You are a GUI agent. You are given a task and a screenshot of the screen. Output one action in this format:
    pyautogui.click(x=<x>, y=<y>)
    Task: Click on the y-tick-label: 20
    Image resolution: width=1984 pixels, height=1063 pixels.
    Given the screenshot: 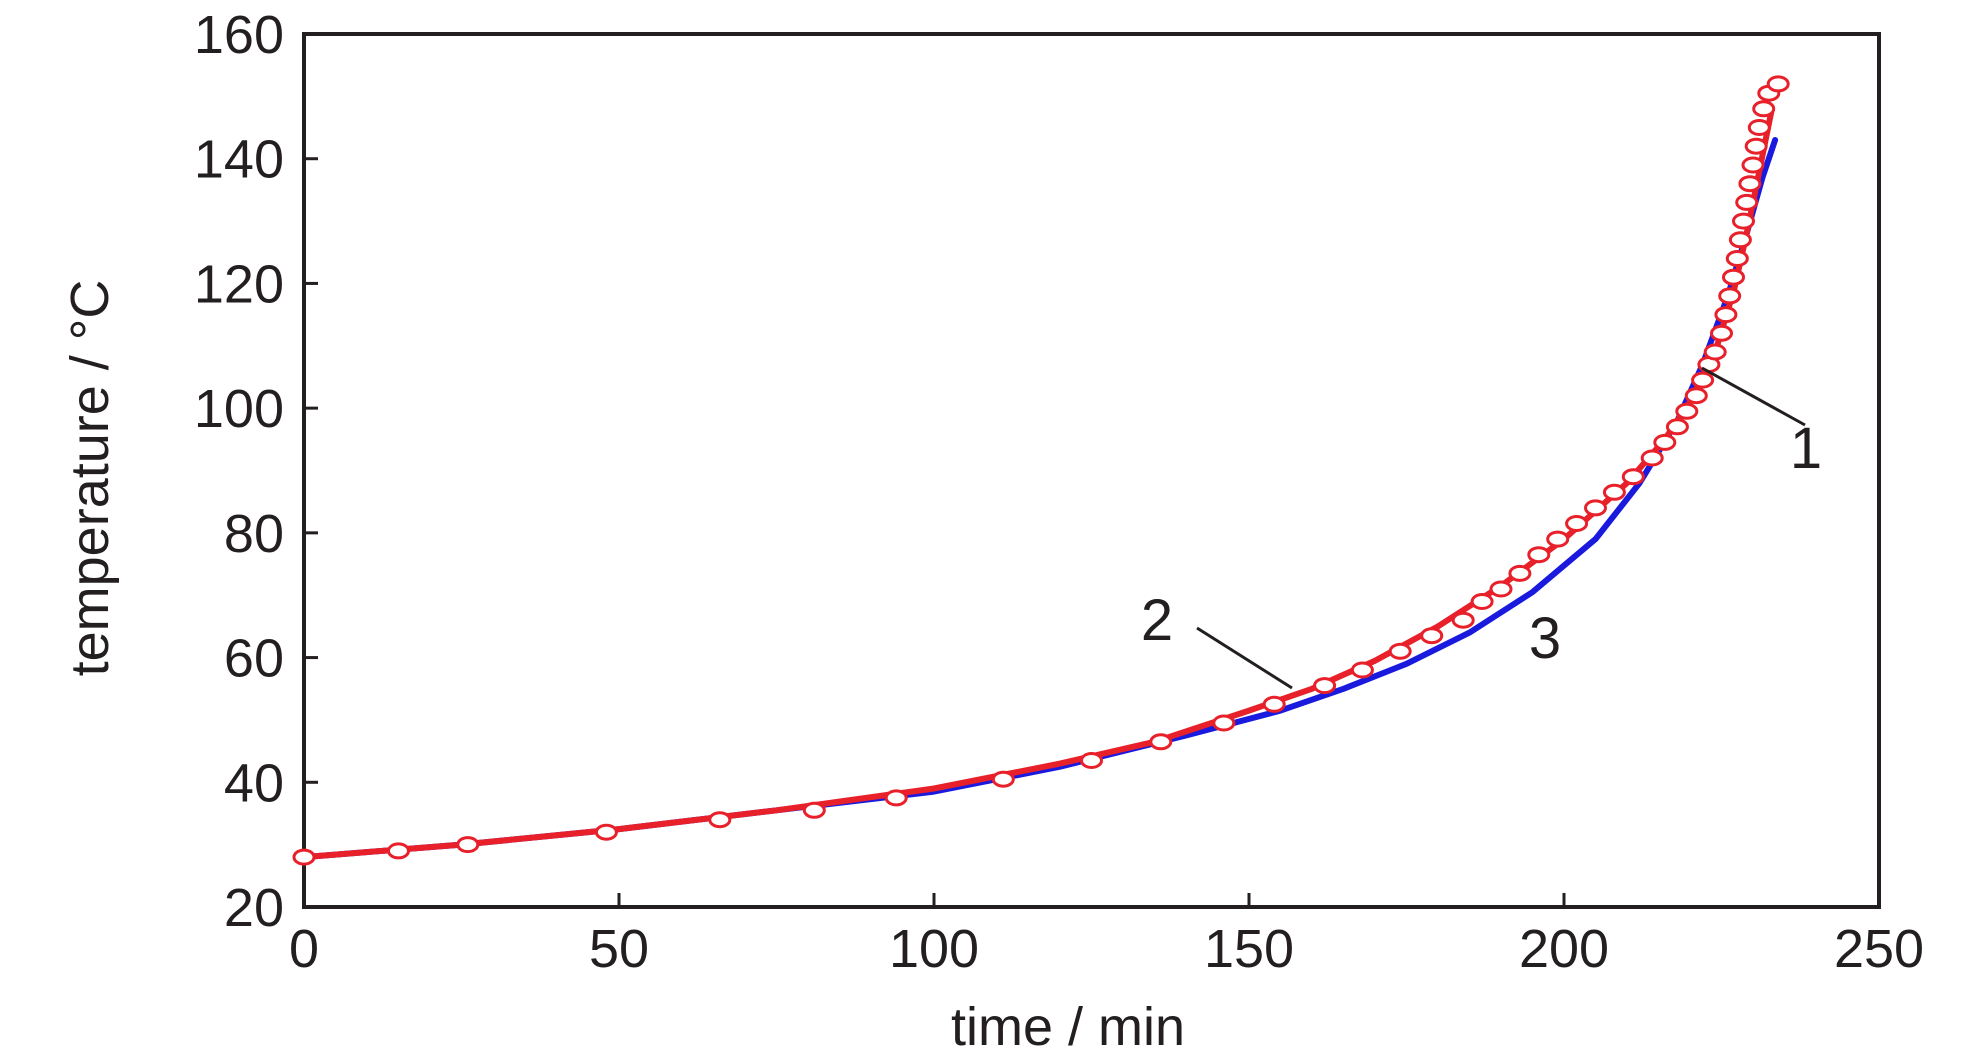 What is the action you would take?
    pyautogui.click(x=254, y=908)
    